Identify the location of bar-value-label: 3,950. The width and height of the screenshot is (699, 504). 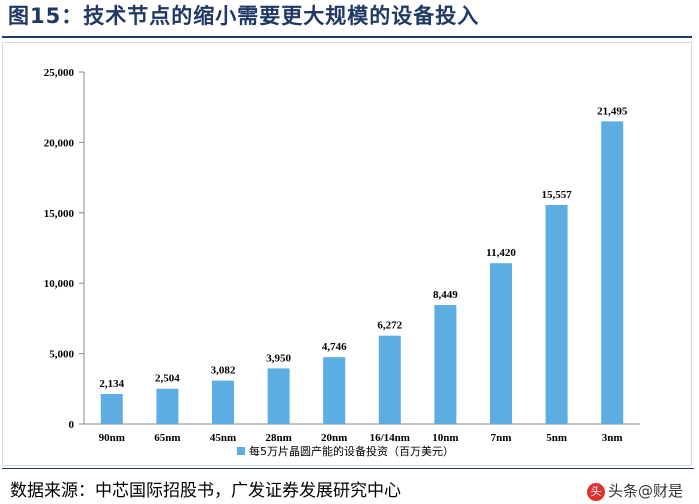
(278, 358).